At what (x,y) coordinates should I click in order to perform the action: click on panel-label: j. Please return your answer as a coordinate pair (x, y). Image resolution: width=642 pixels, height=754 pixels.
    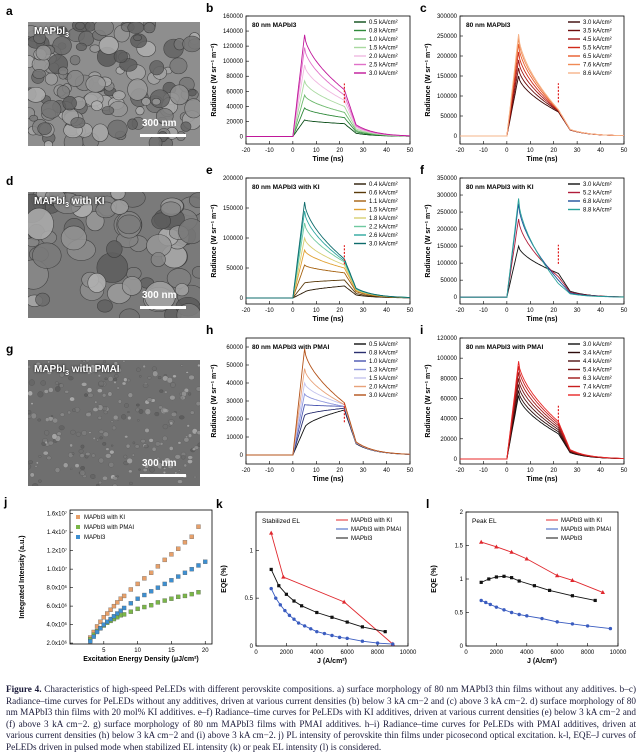
    Looking at the image, I should click on (5, 502).